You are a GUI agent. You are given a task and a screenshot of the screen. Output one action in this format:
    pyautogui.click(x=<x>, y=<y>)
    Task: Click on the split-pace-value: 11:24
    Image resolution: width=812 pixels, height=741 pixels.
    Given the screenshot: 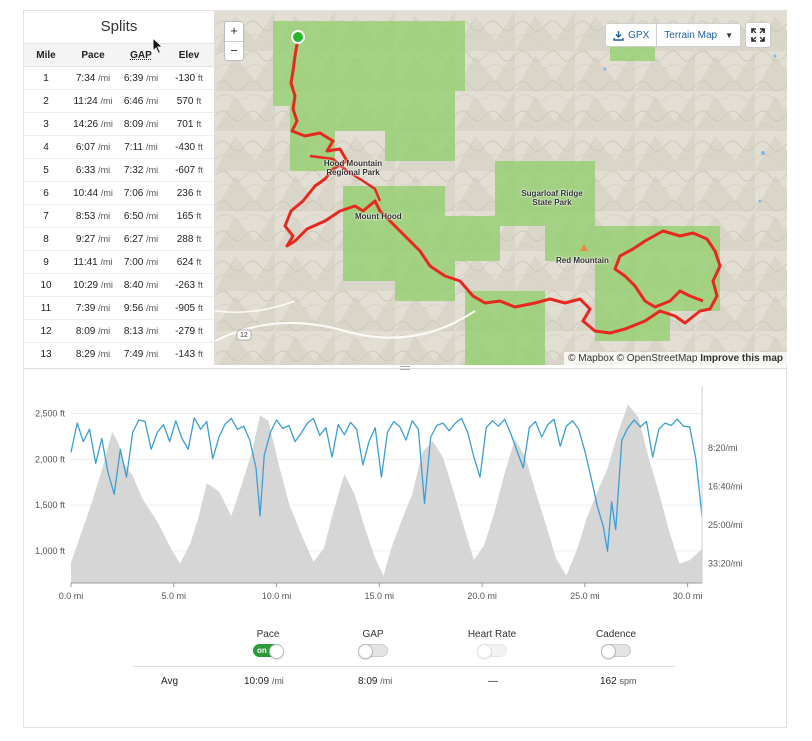 What is the action you would take?
    pyautogui.click(x=85, y=101)
    